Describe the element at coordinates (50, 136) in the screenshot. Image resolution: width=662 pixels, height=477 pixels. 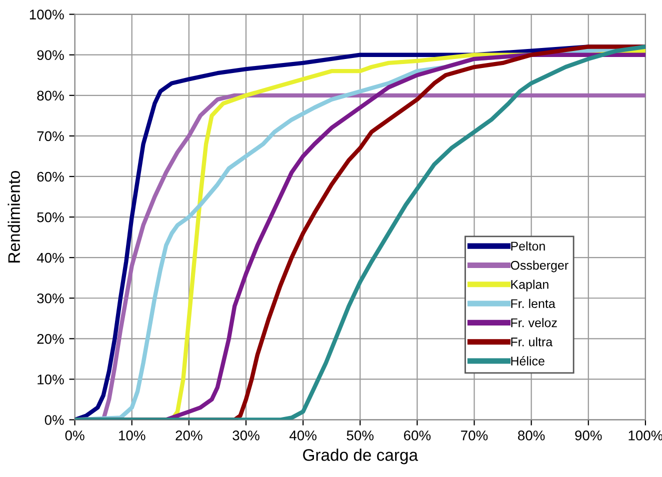
I see `y-tick-label: 70%` at that location.